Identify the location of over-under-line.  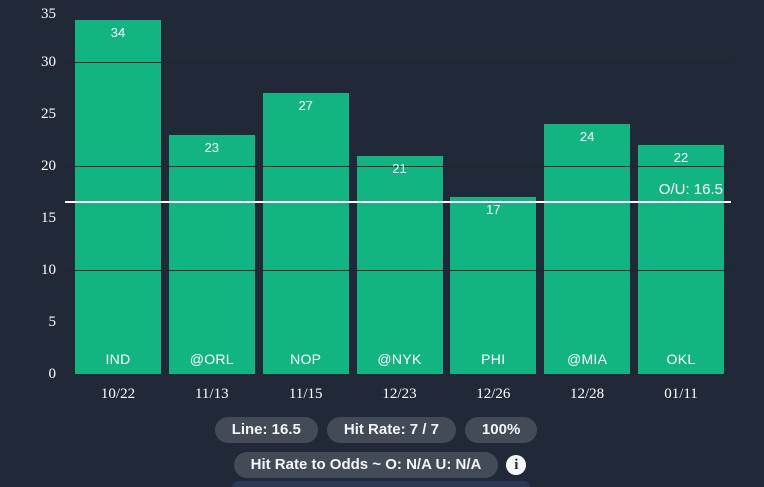
(398, 202).